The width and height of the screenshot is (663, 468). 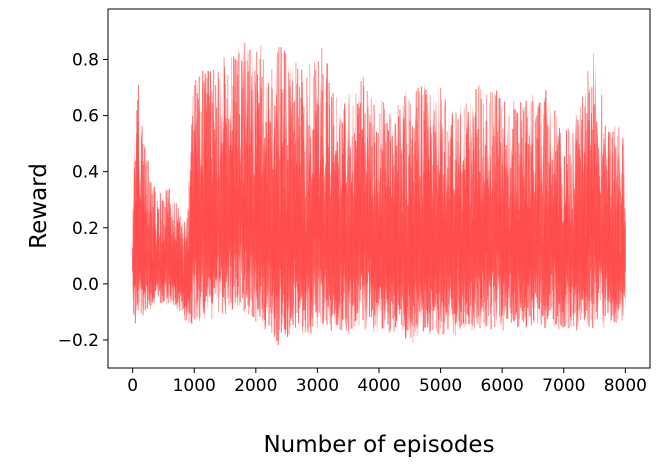 What do you see at coordinates (78, 341) in the screenshot?
I see `y-tick-label: −0.2` at bounding box center [78, 341].